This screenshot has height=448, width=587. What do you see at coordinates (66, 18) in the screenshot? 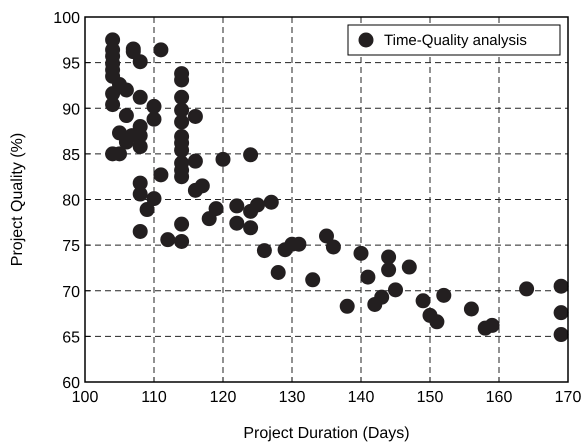
I see `y-tick-label: 100` at bounding box center [66, 18].